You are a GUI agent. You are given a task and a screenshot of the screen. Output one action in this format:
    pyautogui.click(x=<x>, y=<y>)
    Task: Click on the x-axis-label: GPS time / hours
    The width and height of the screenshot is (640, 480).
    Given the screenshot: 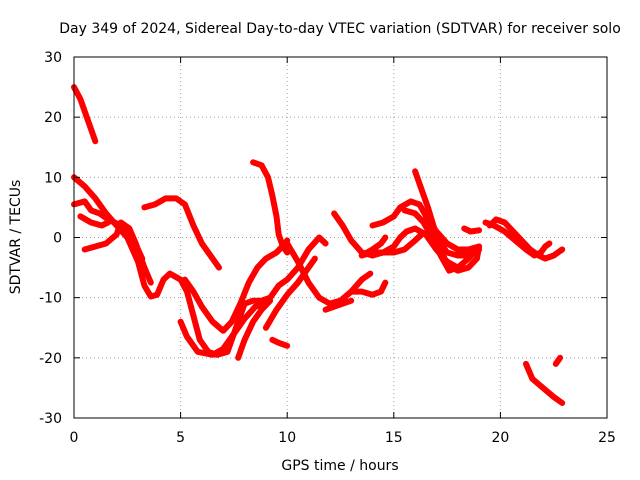 What is the action you would take?
    pyautogui.click(x=339, y=466)
    